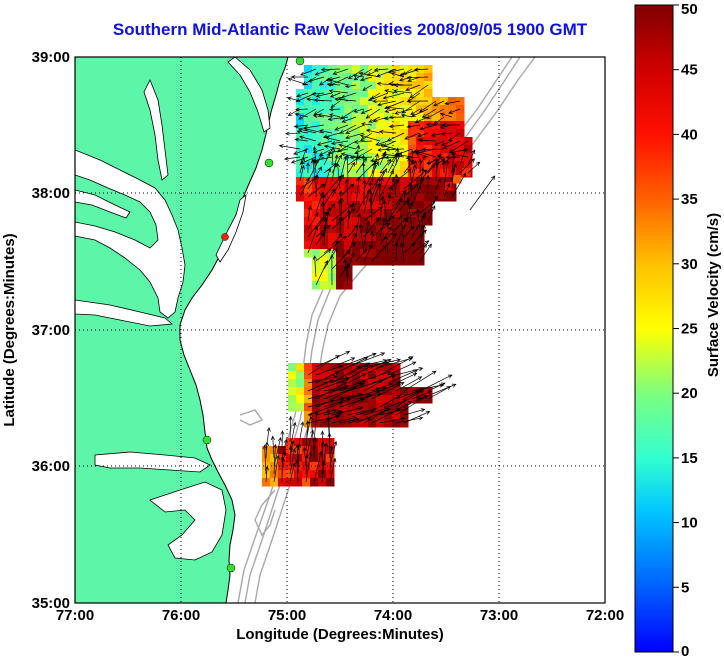 The image size is (724, 659). What do you see at coordinates (188, 521) in the screenshot?
I see `pamlico-sound` at bounding box center [188, 521].